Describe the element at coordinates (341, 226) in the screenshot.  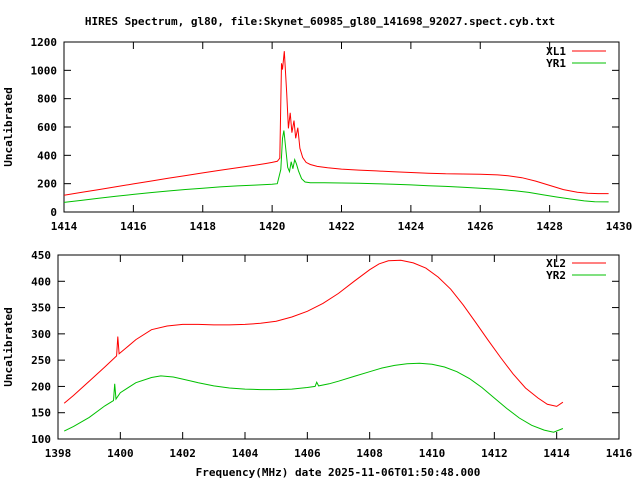
I see `x-tick-label: 1422` at that location.